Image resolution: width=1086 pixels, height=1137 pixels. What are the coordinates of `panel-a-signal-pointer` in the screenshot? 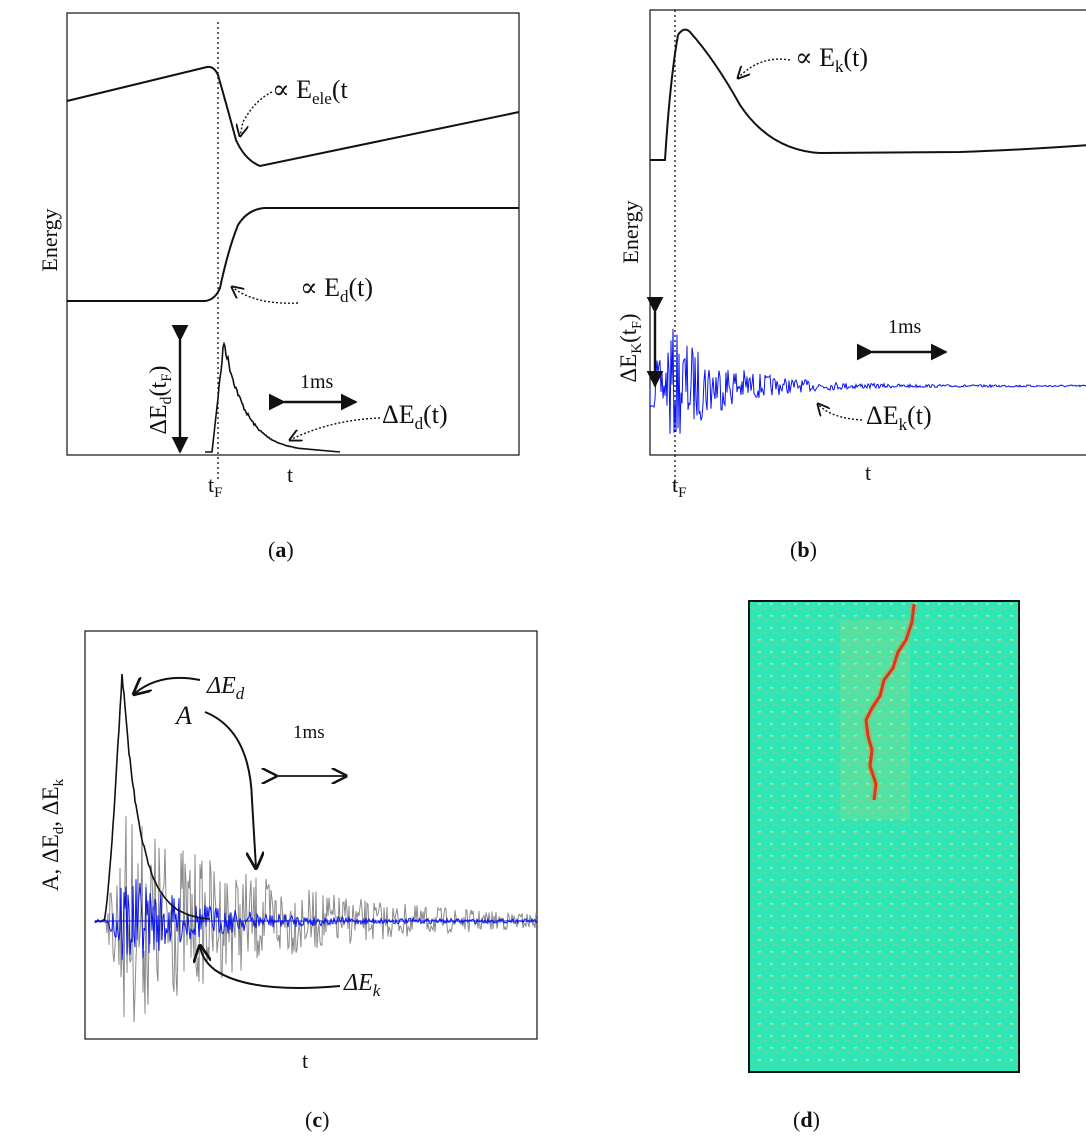 It's located at (335, 428).